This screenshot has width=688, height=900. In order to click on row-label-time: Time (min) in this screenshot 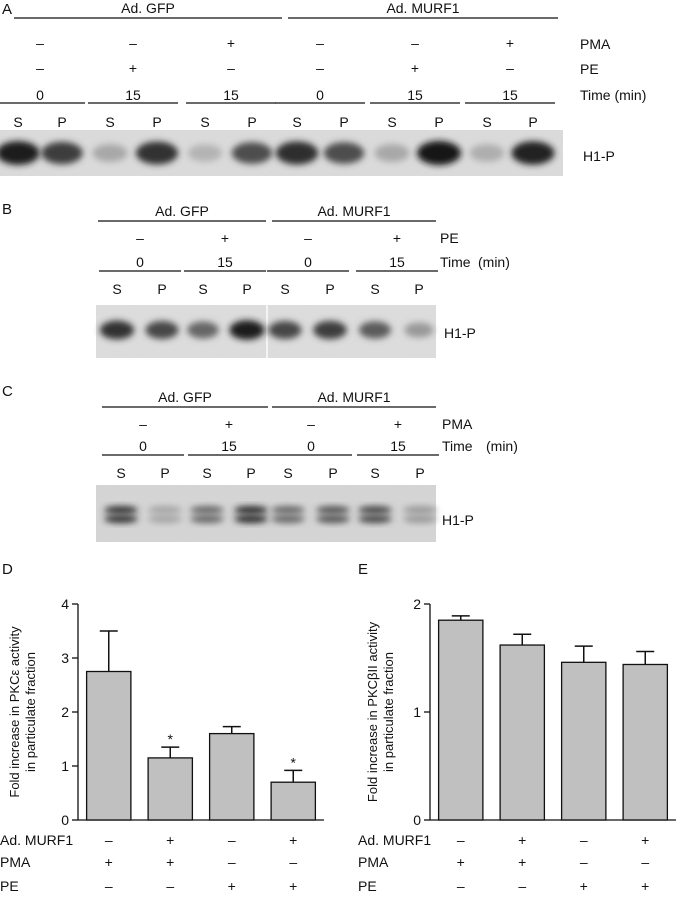, I will do `click(613, 95)`.